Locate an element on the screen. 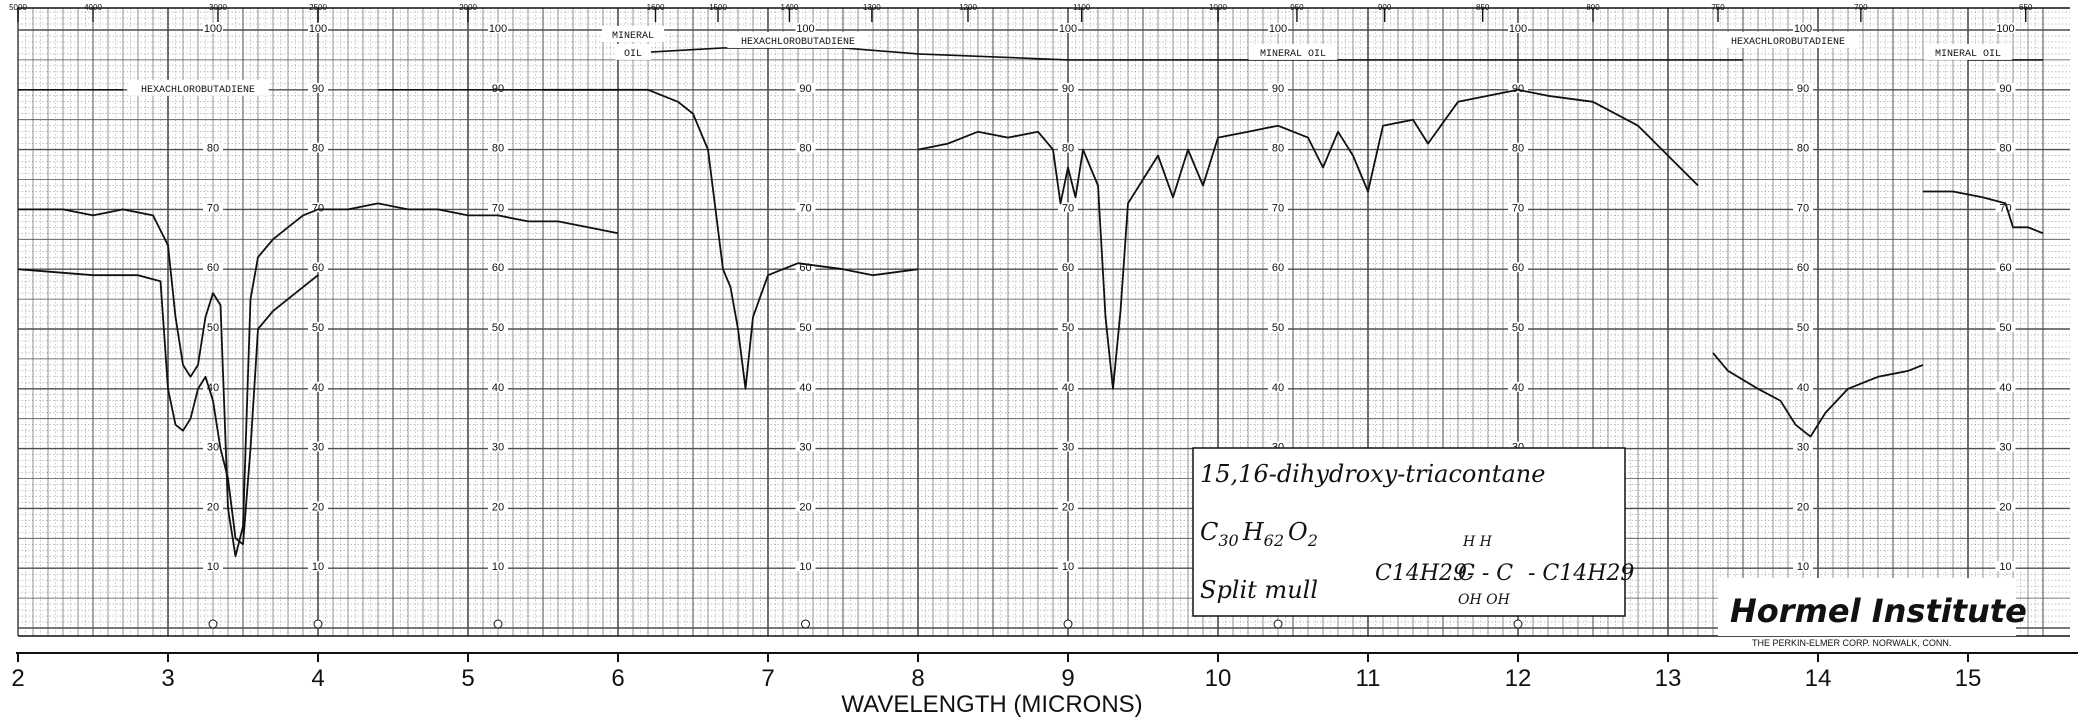  wavenumber-label: 650 is located at coordinates (2026, 7).